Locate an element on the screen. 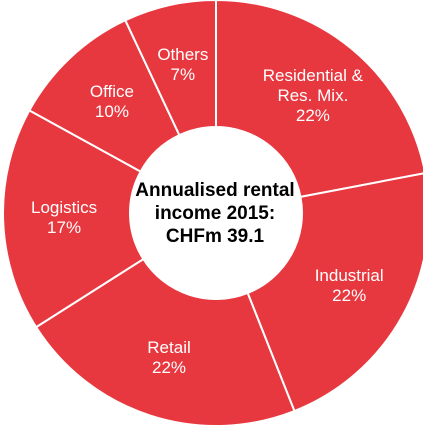 The width and height of the screenshot is (423, 426). value-label: 17% is located at coordinates (64, 227).